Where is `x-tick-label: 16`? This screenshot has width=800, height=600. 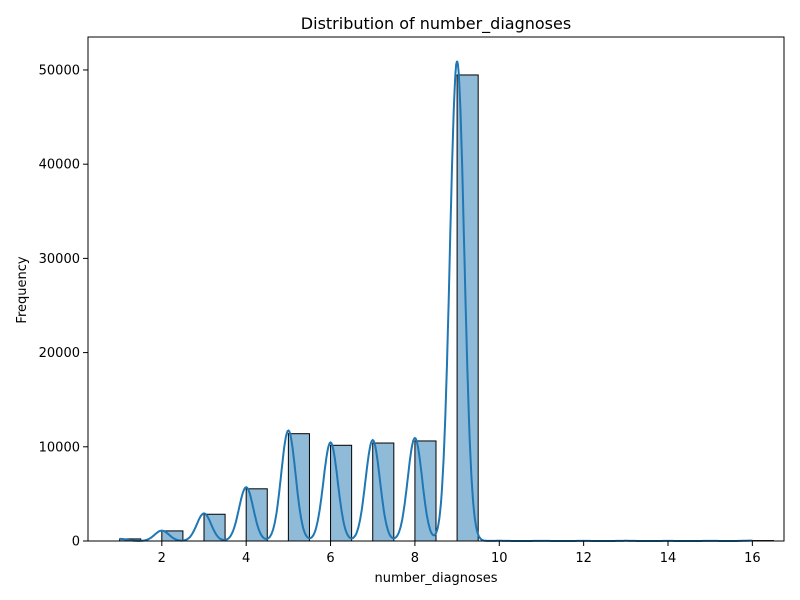 x-tick-label: 16 is located at coordinates (752, 558).